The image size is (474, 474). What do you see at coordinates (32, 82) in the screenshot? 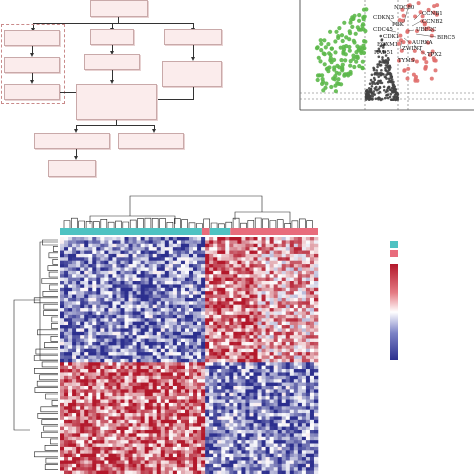
I see `flow-arrow` at bounding box center [32, 82].